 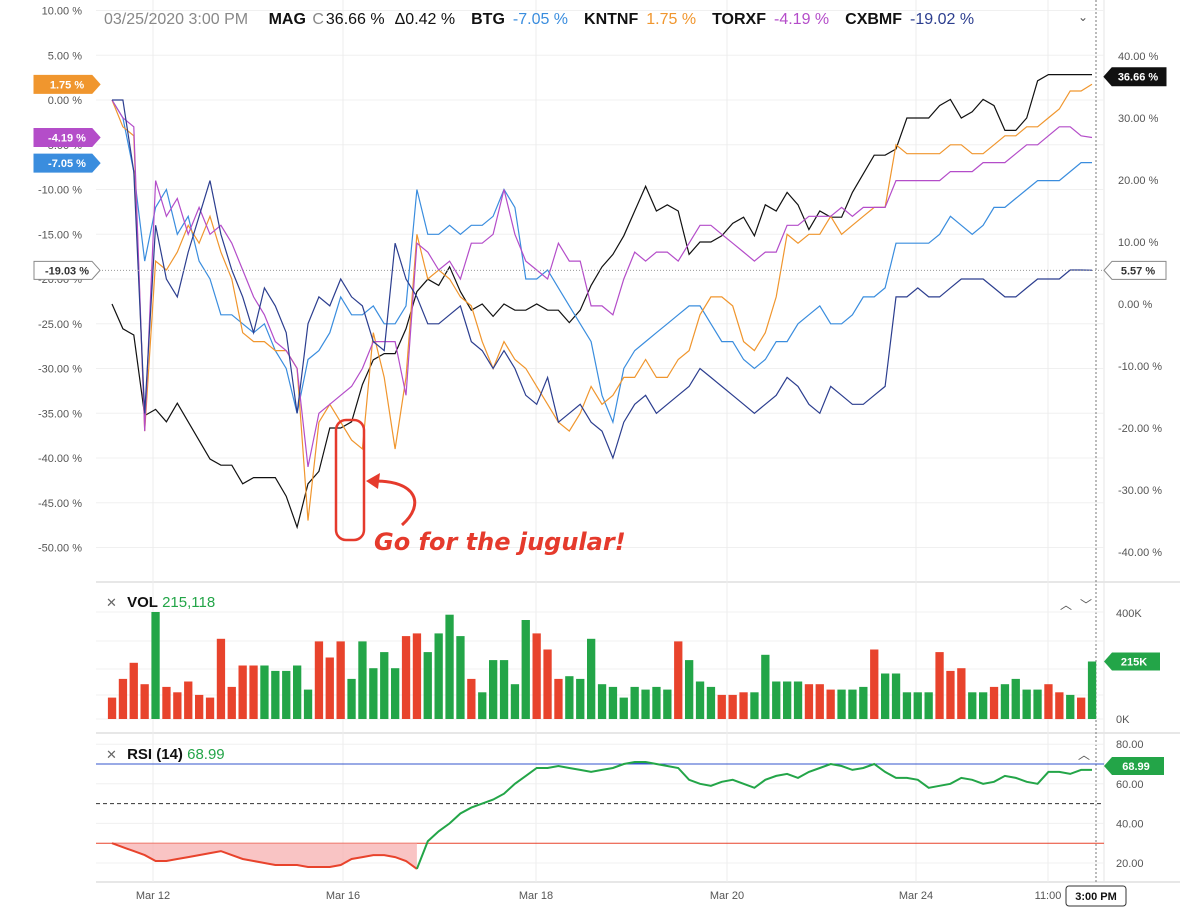 What do you see at coordinates (1048, 896) in the screenshot?
I see `x-axis-tick: 11:00` at bounding box center [1048, 896].